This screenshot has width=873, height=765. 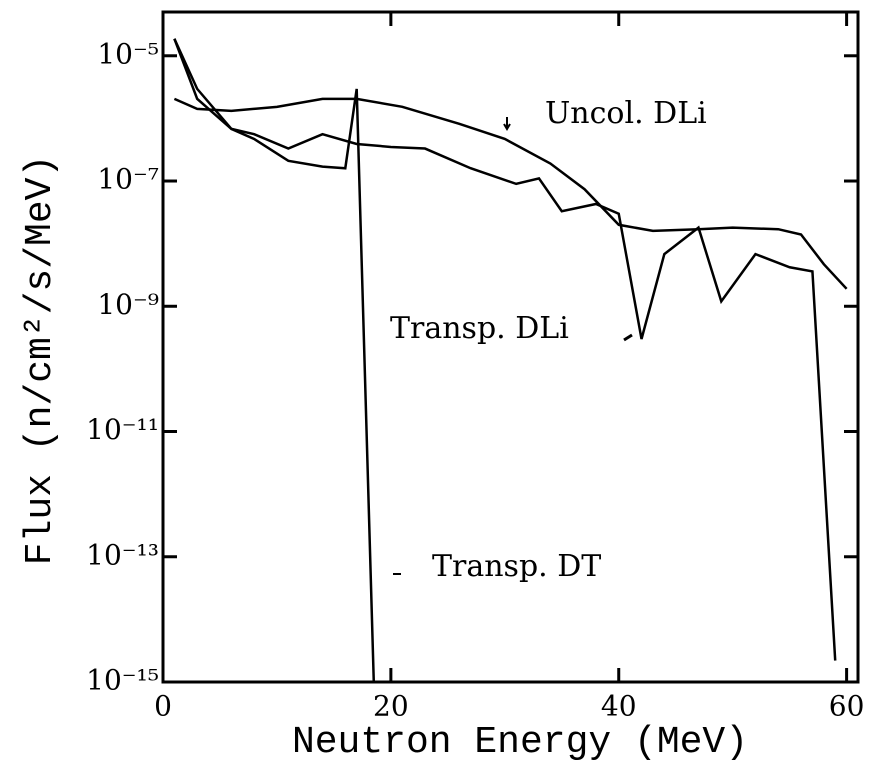 What do you see at coordinates (626, 113) in the screenshot?
I see `series-label: Uncol. DLi` at bounding box center [626, 113].